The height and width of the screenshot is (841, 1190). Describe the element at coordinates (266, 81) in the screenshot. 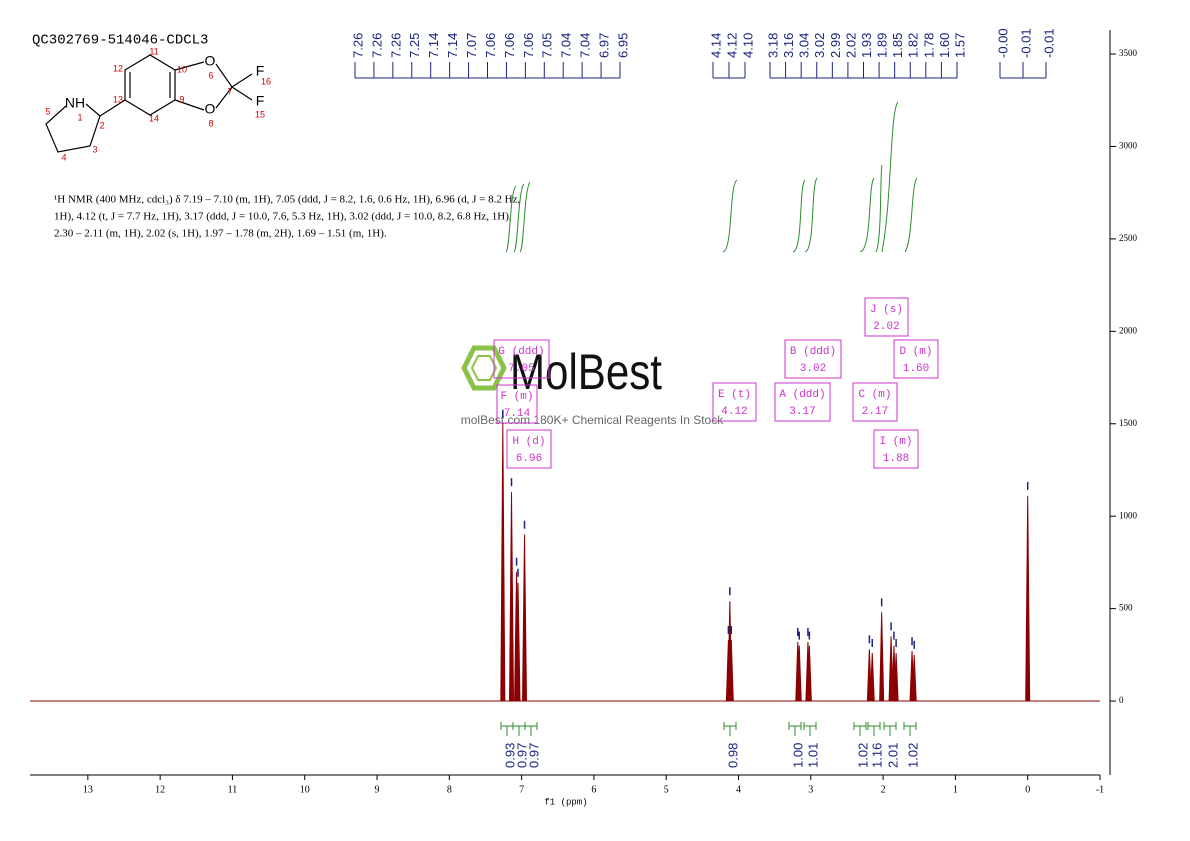

I see `atom-number: 16` at that location.